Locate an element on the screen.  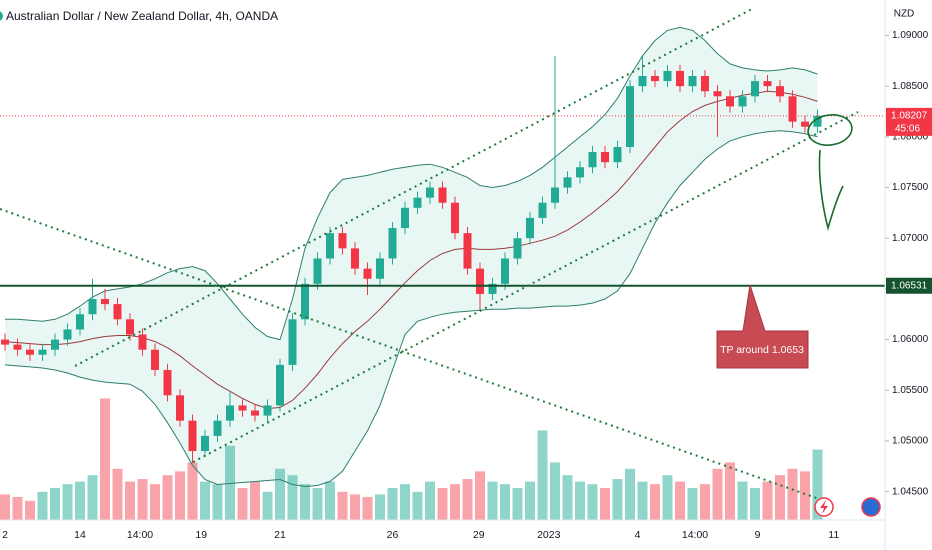
hand-arrow is located at coordinates (831, 190).